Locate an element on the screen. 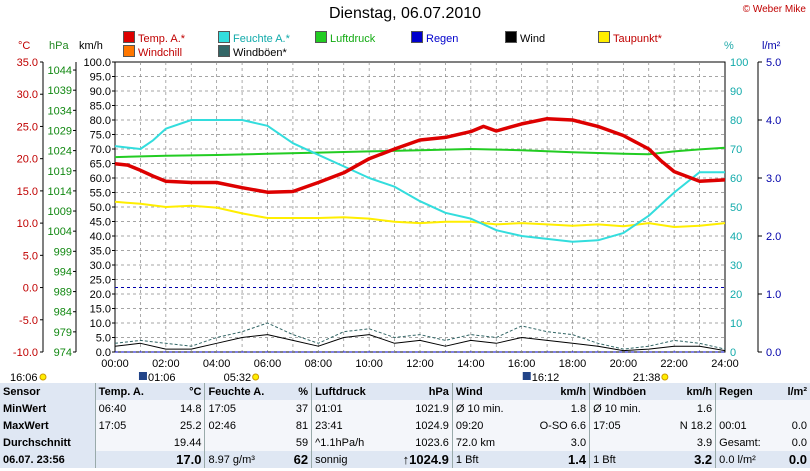  wind-tick-label: 75.0 is located at coordinates (100, 136).